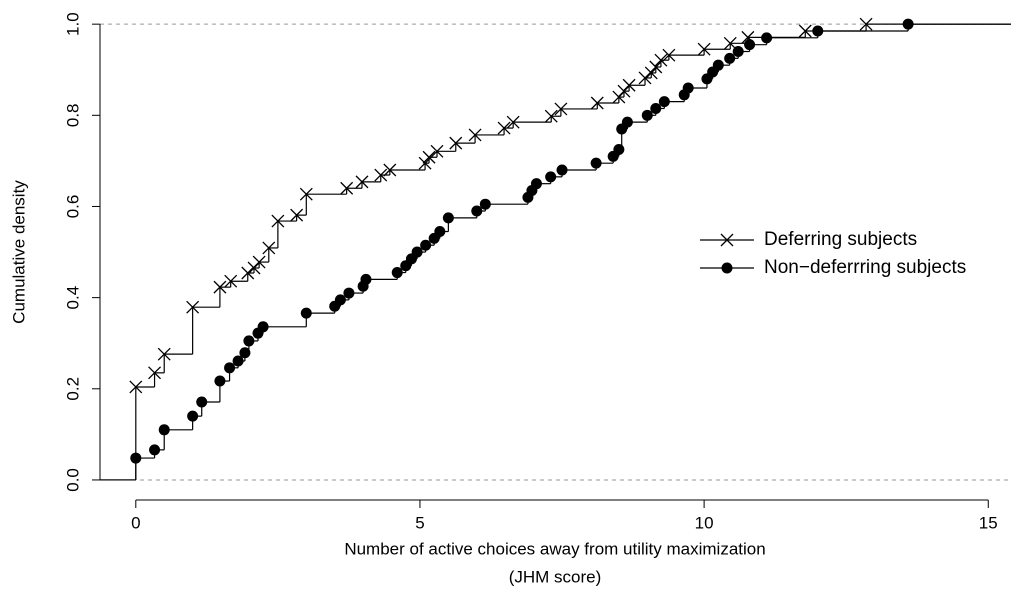 The height and width of the screenshot is (593, 1011). Describe the element at coordinates (704, 522) in the screenshot. I see `x-tick-label: 10` at that location.